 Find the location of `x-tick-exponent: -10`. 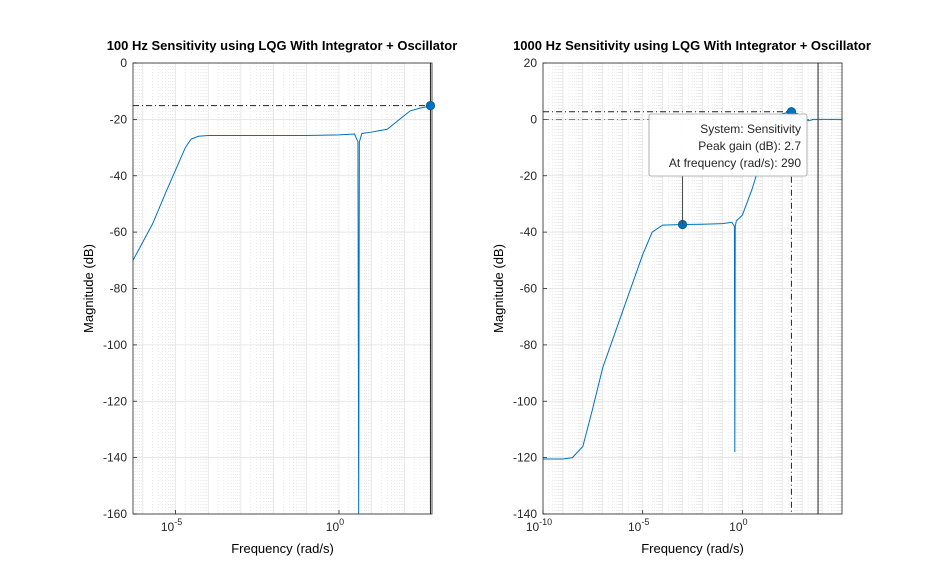

x-tick-exponent: -10 is located at coordinates (545, 522).